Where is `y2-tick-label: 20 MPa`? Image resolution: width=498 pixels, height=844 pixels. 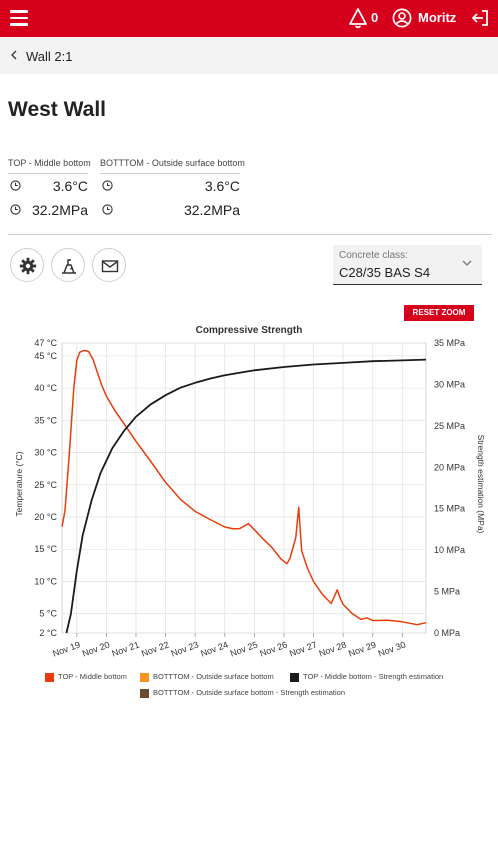 y2-tick-label: 20 MPa is located at coordinates (449, 467).